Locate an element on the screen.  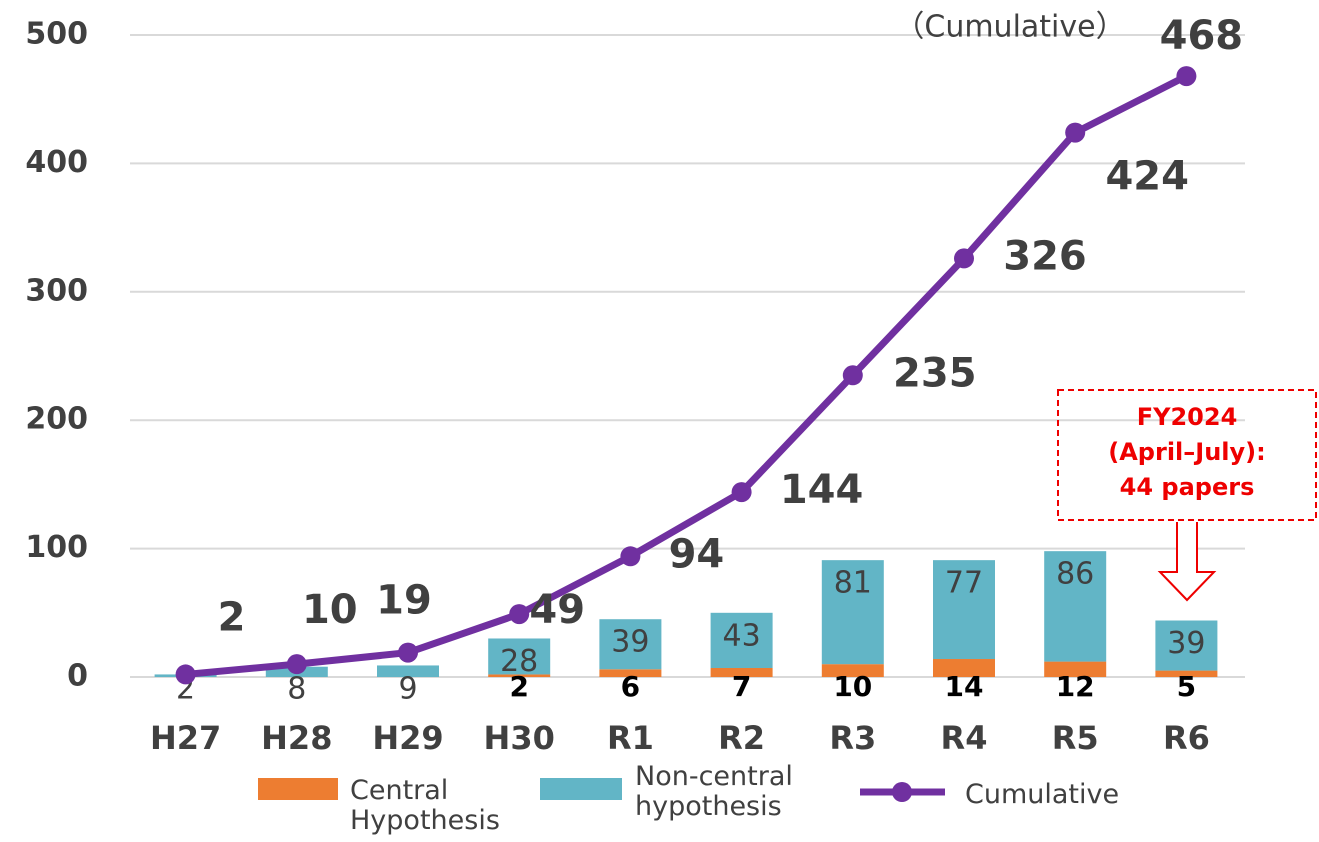
x-tick-label: H28 is located at coordinates (296, 738).